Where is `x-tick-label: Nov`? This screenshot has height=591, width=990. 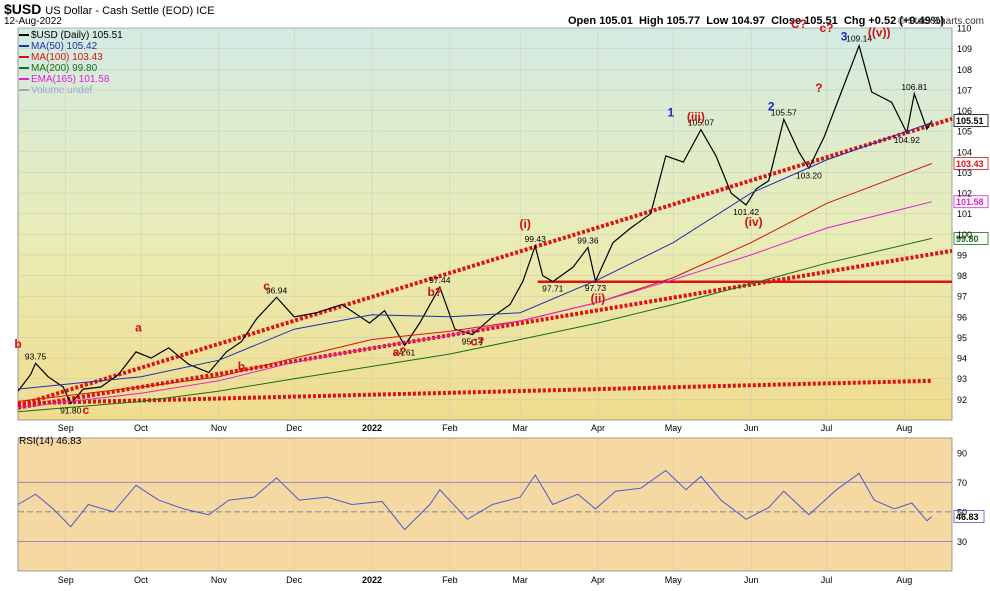
x-tick-label: Nov is located at coordinates (219, 428).